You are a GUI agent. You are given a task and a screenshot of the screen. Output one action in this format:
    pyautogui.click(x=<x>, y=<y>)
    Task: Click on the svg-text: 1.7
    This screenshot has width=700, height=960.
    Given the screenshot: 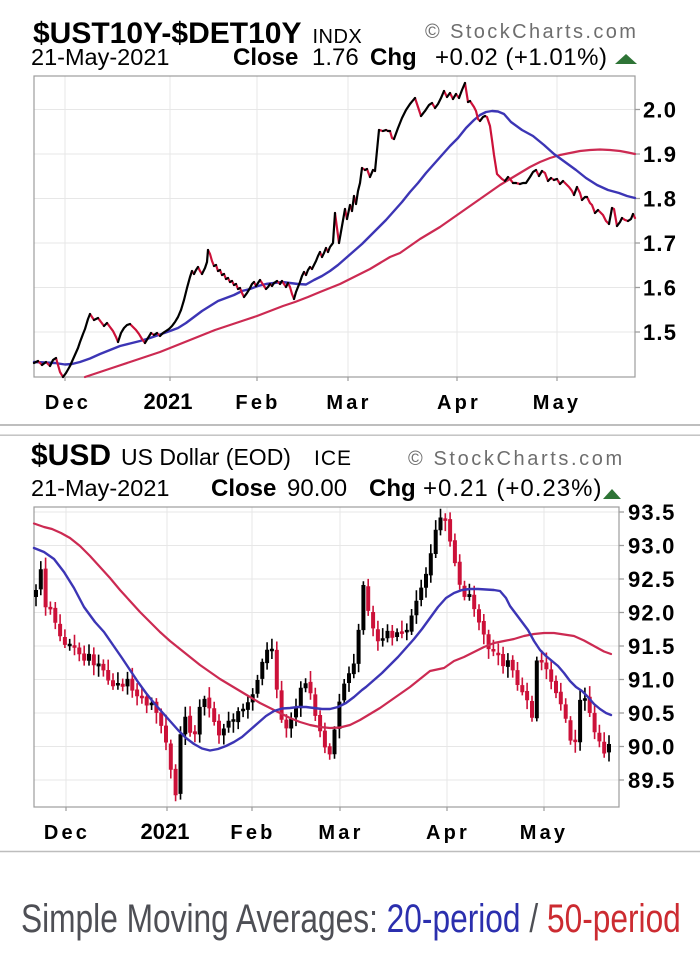 What is the action you would take?
    pyautogui.click(x=660, y=243)
    